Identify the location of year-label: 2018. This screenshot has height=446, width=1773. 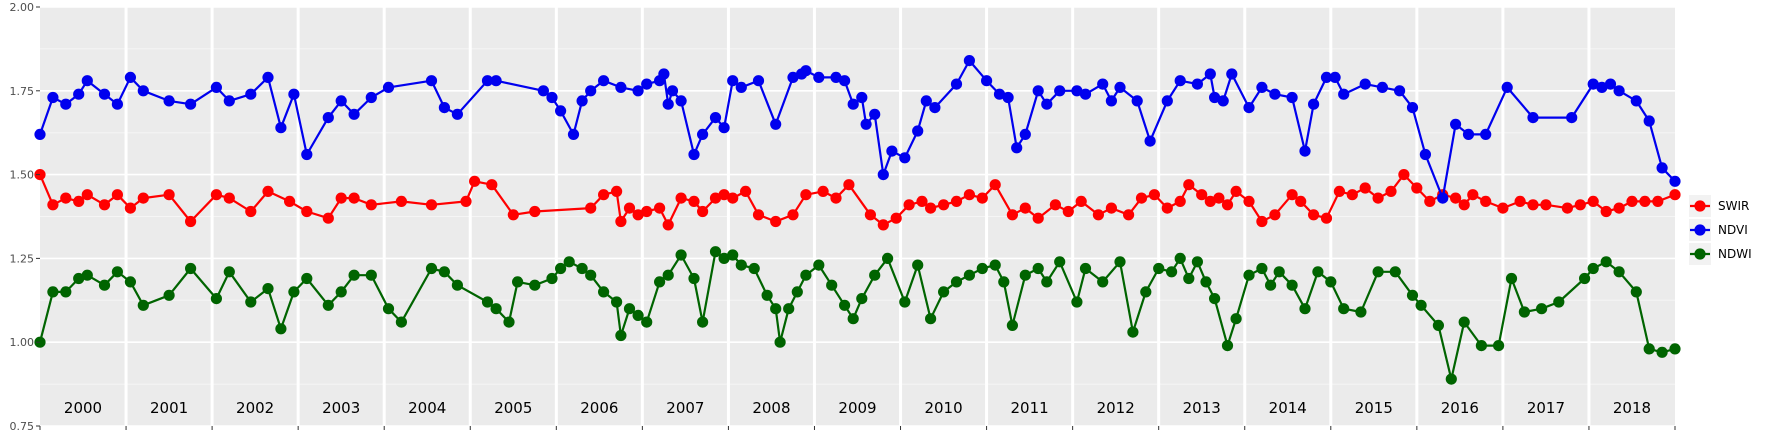
(1632, 408).